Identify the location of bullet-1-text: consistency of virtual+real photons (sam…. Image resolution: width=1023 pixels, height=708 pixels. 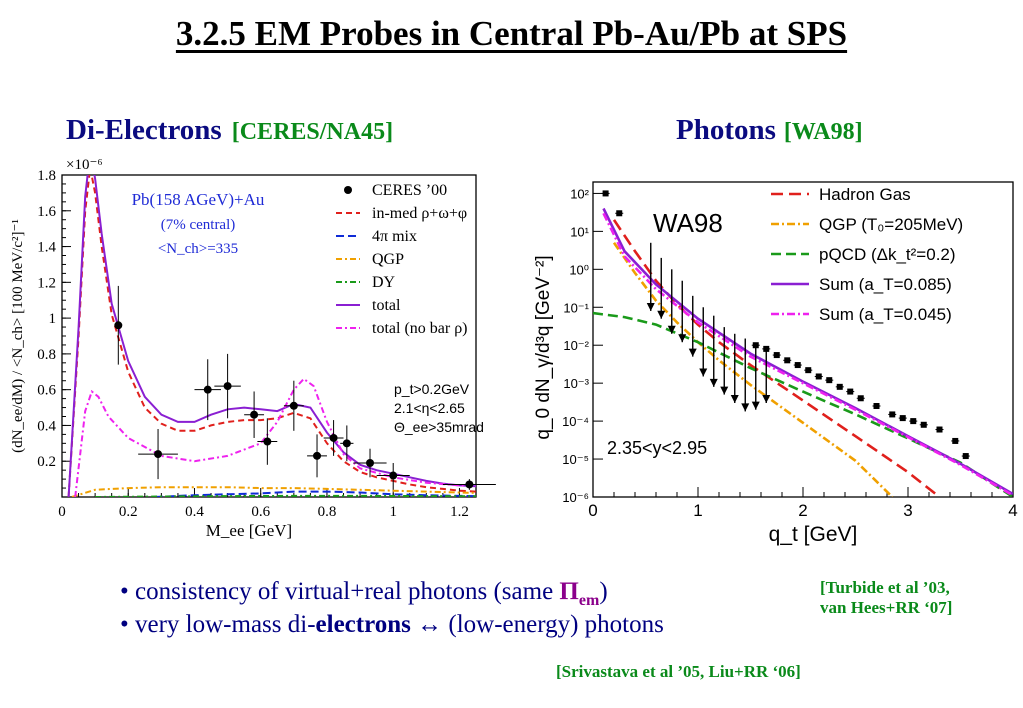
(347, 591).